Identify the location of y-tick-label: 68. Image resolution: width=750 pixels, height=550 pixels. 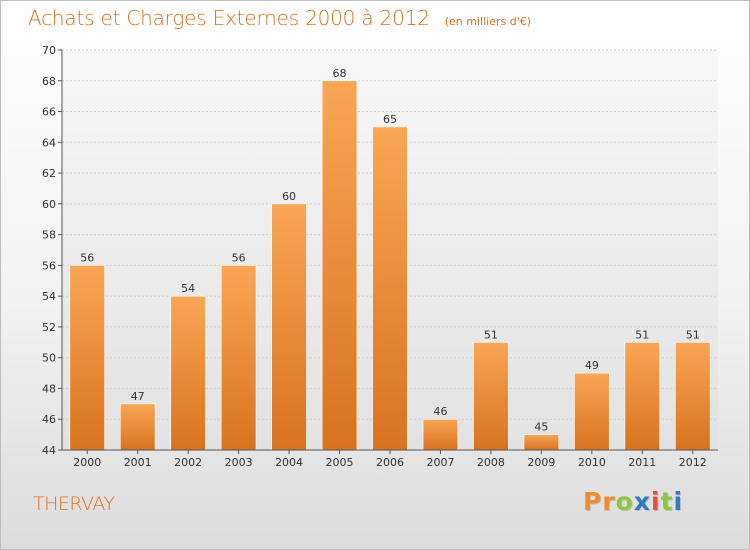
(49, 81).